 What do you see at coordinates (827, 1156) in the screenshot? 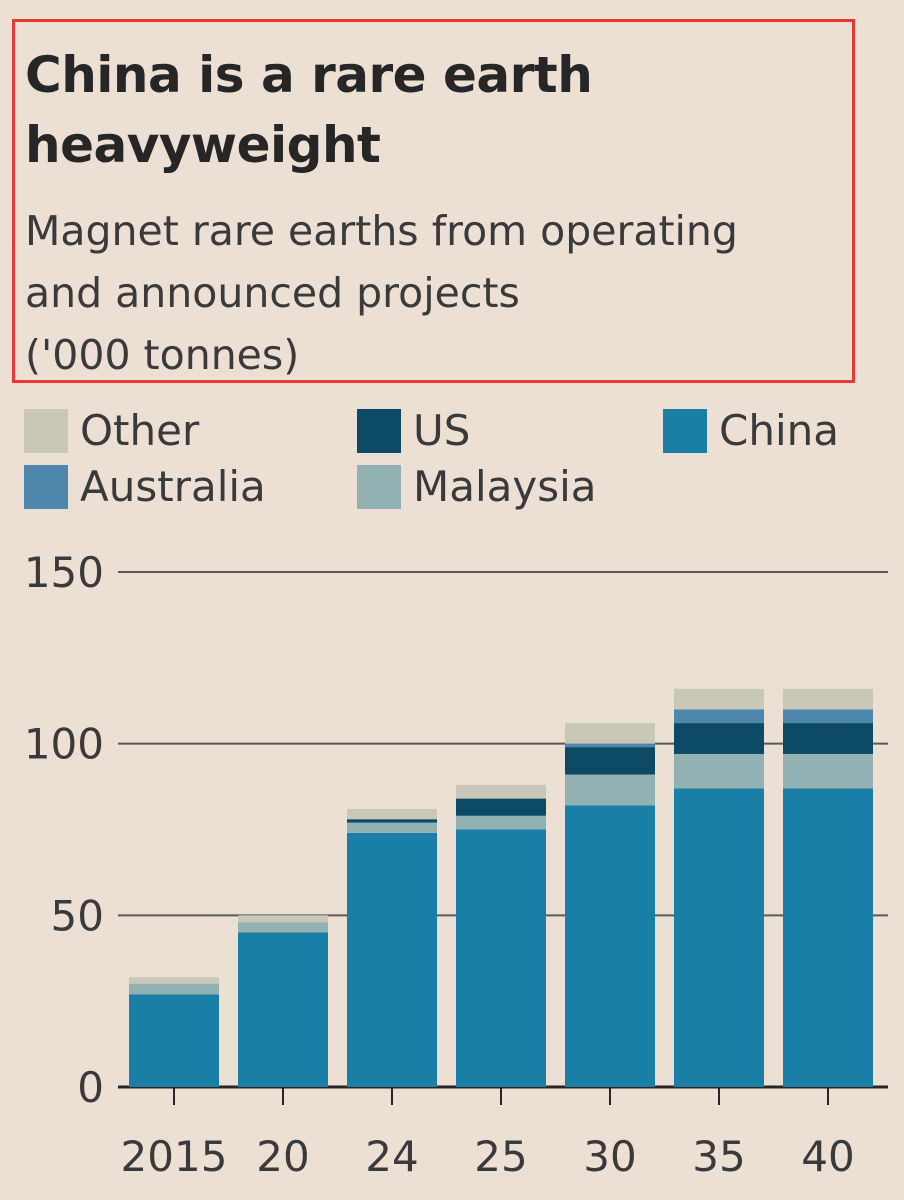
I see `x-tick-label-40: 40` at bounding box center [827, 1156].